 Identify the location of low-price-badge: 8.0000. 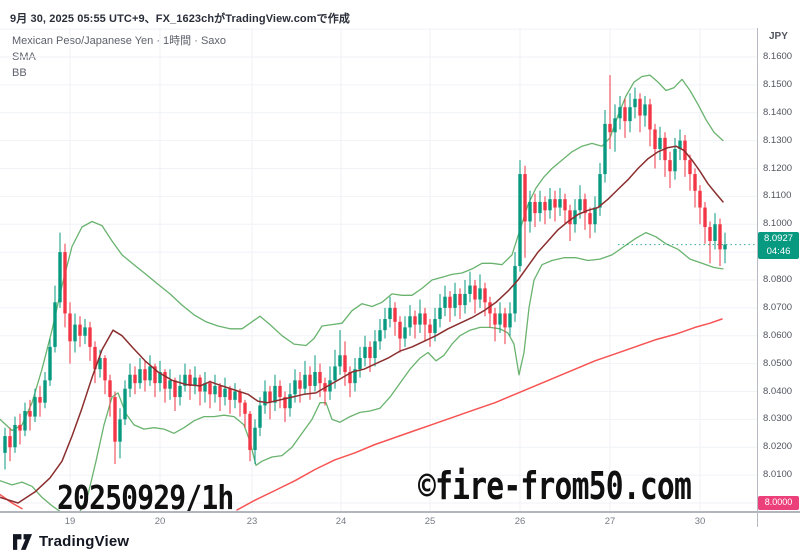
(778, 503).